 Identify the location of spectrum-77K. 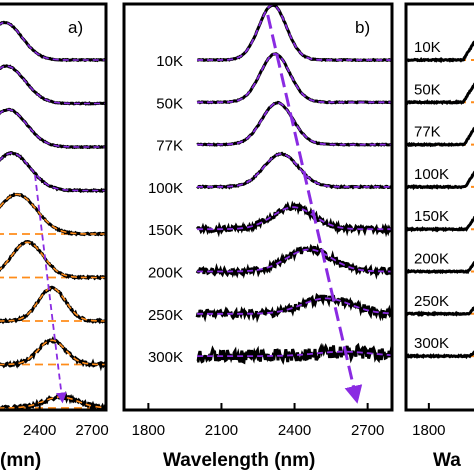
(294, 123).